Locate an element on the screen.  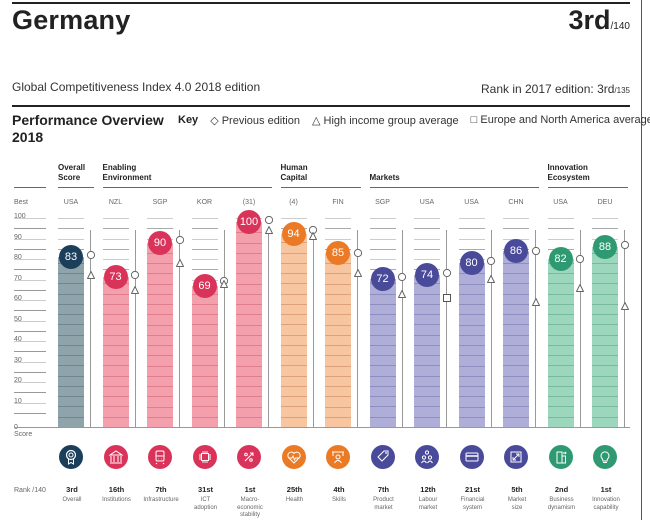
pillar-rank: 1st is located at coordinates (606, 489).